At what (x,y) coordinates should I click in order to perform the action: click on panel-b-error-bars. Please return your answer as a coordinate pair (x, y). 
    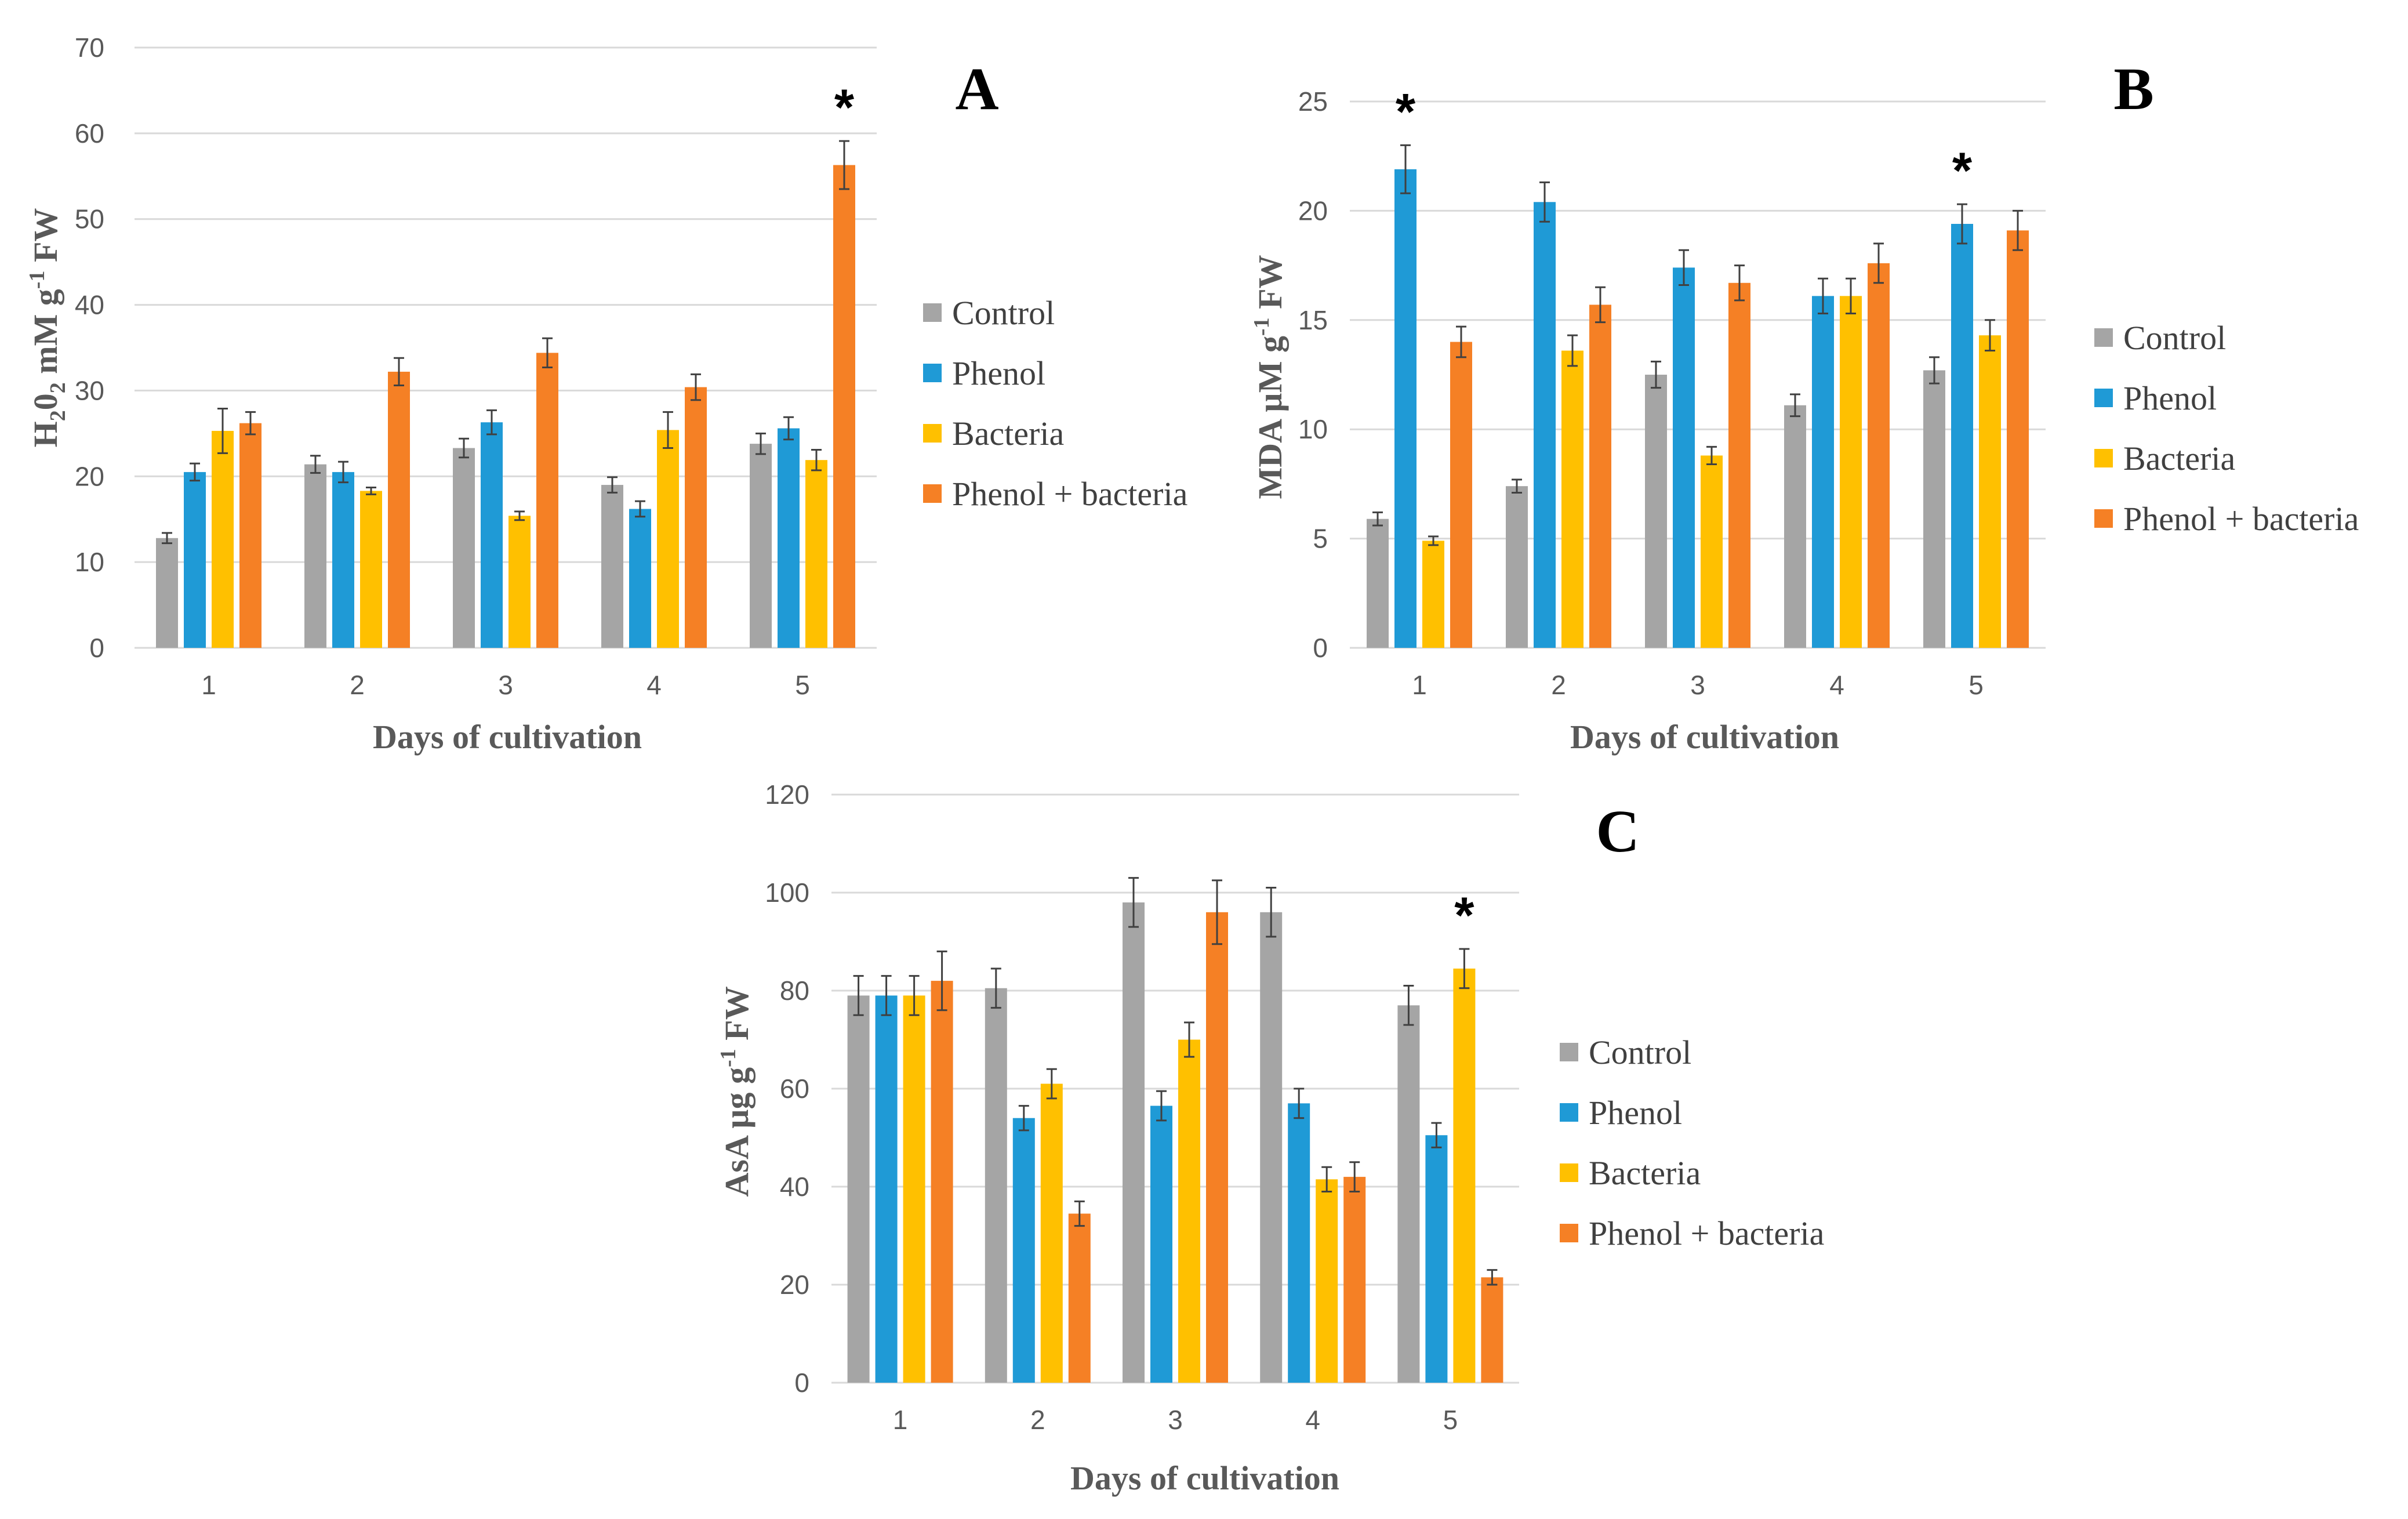
    Looking at the image, I should click on (1697, 345).